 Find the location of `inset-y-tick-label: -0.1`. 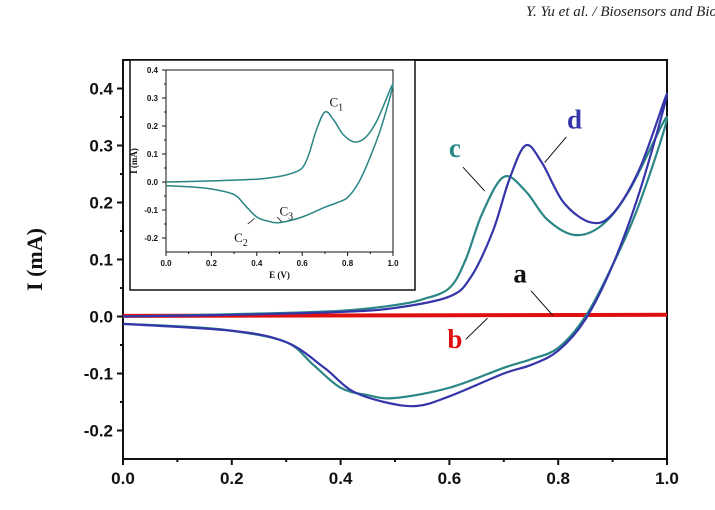

inset-y-tick-label: -0.1 is located at coordinates (151, 210).